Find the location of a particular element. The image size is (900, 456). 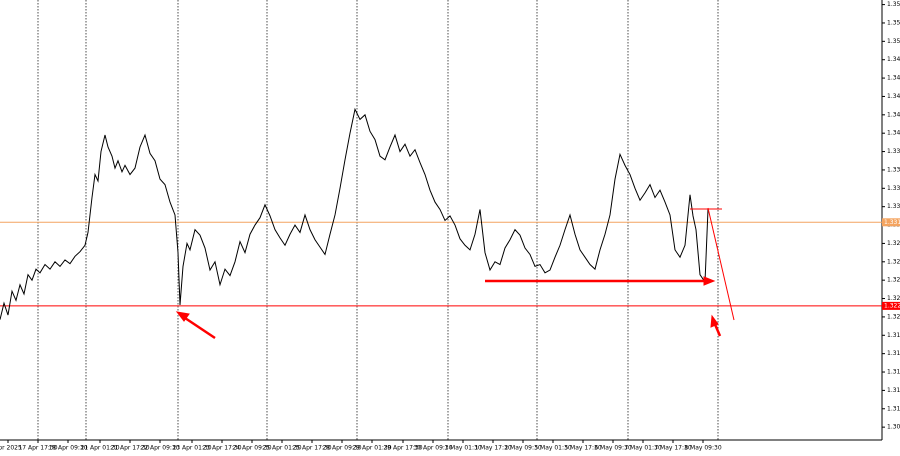

y-tick-label: 1.313 is located at coordinates (893, 390).